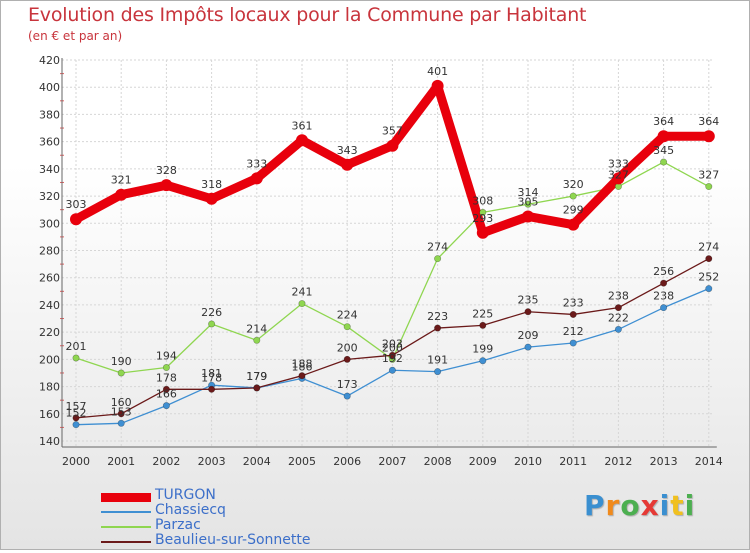 The width and height of the screenshot is (750, 553). I want to click on logo-letter: r, so click(613, 505).